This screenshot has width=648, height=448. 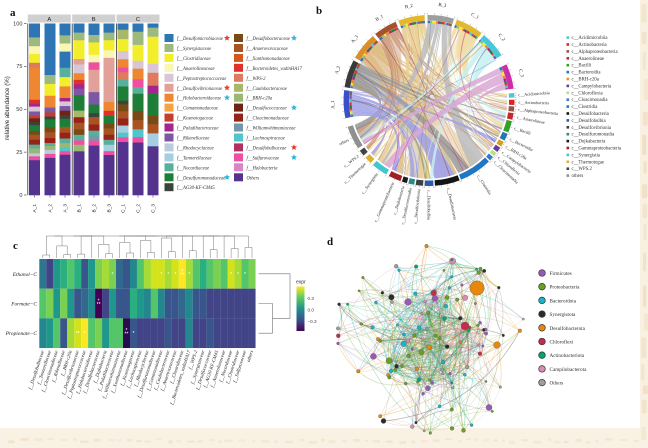 I want to click on svg-text: Propionate−C, so click(x=21, y=334).